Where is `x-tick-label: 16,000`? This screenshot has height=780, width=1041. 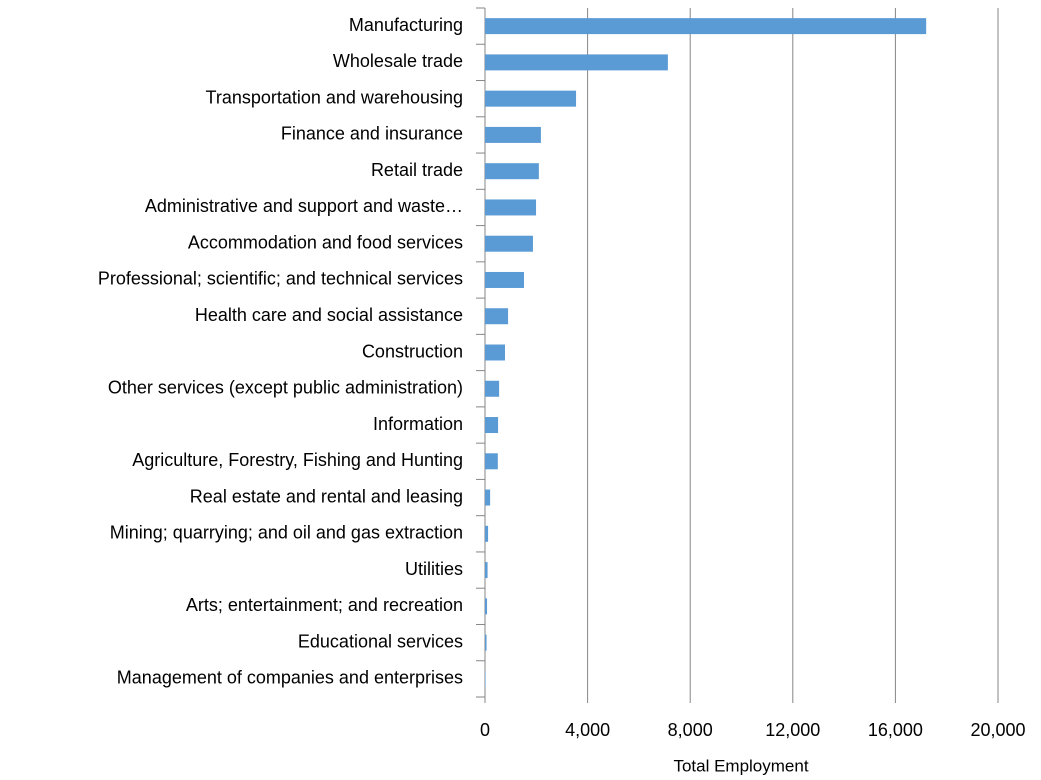 x-tick-label: 16,000 is located at coordinates (895, 730).